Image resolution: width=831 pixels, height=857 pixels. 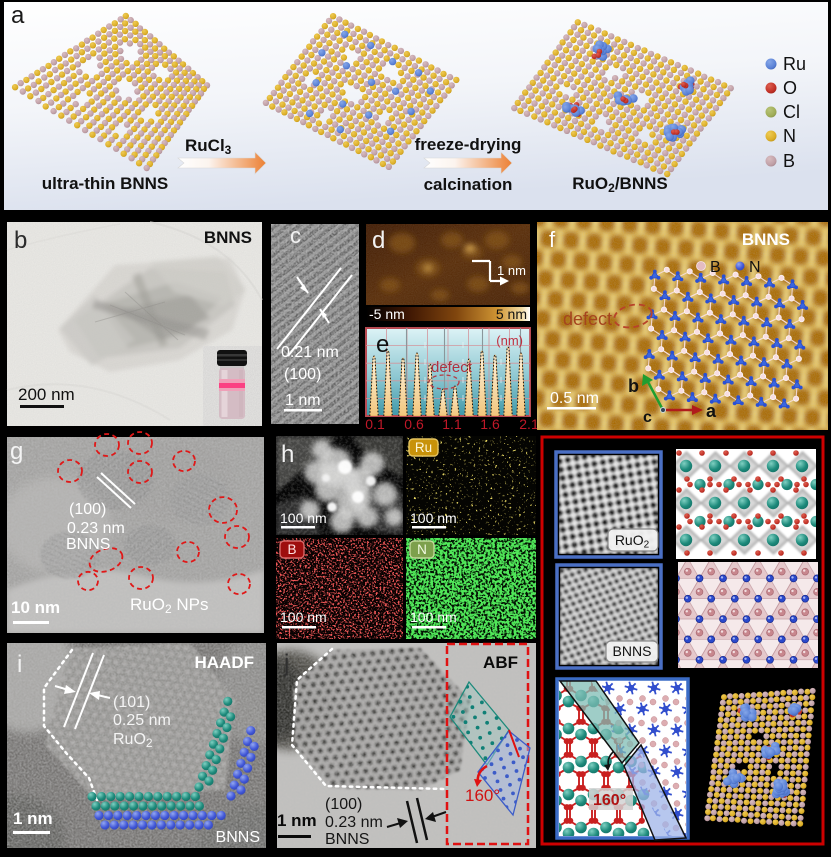 I want to click on svg-text: 0.1, so click(x=375, y=424).